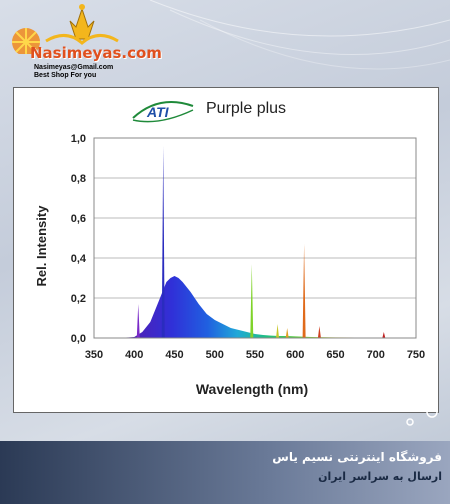 This screenshot has height=504, width=450. What do you see at coordinates (416, 355) in the screenshot?
I see `x-tick-label: 750` at bounding box center [416, 355].